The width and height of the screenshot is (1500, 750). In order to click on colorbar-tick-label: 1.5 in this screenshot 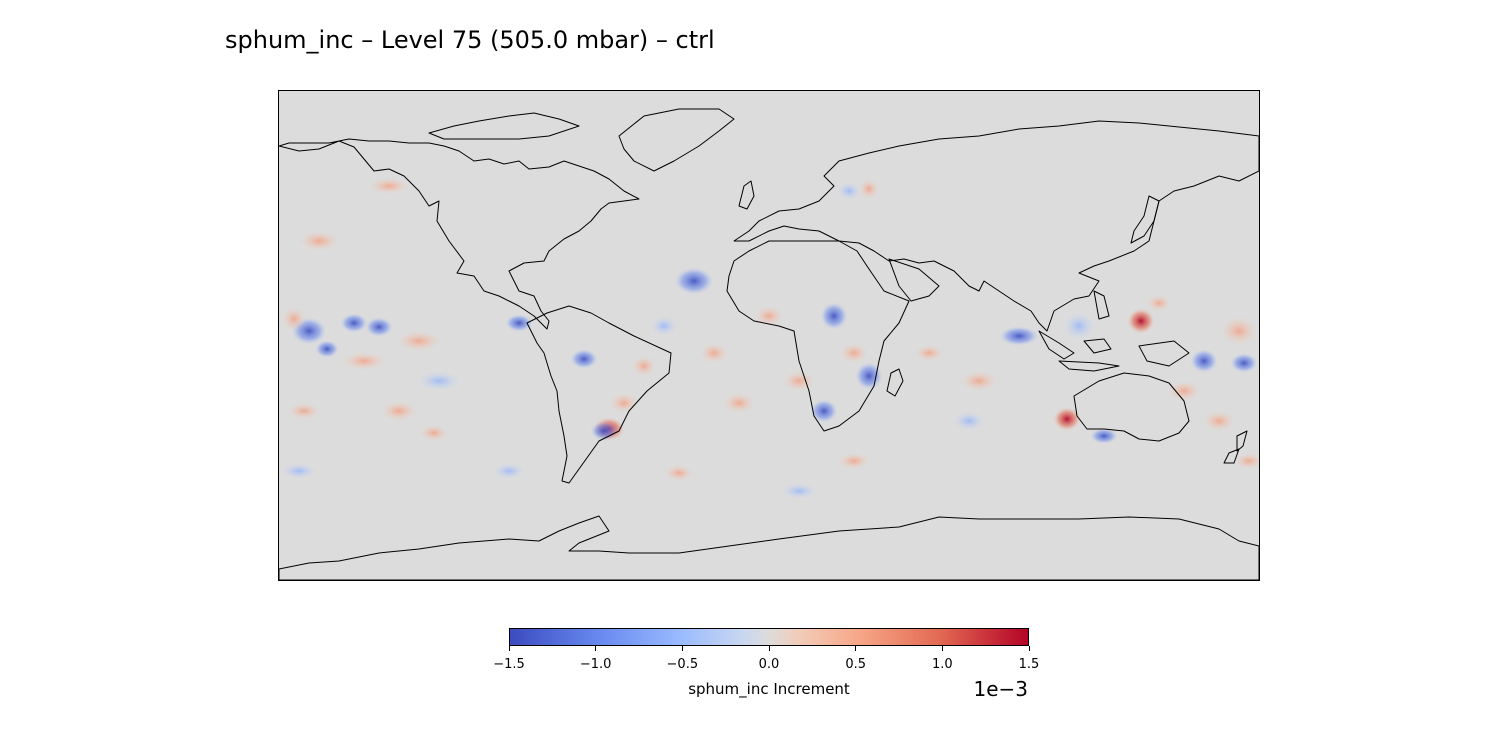, I will do `click(1029, 664)`.